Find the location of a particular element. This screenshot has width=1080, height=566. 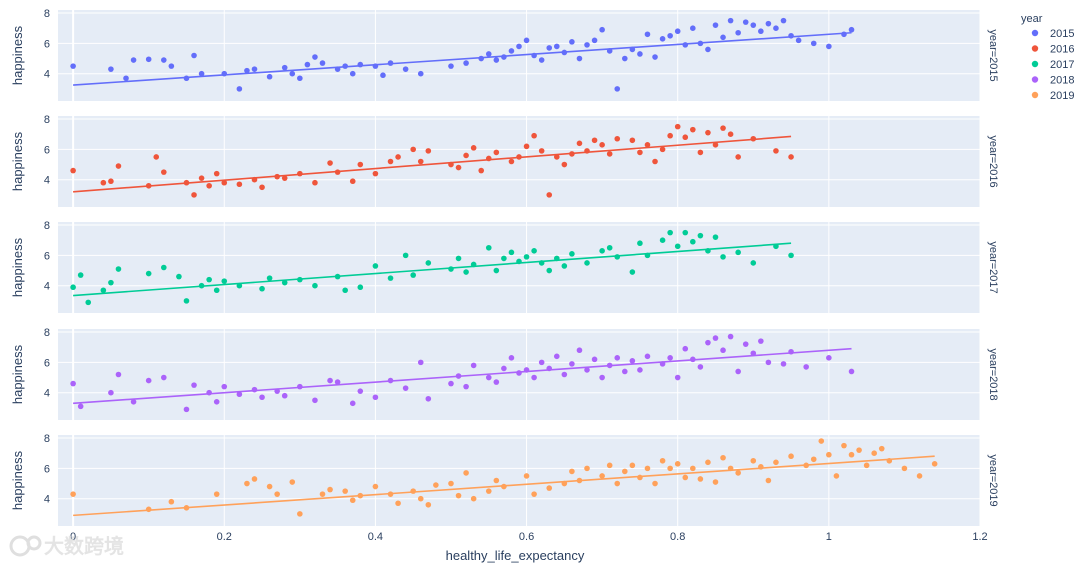

trendline is located at coordinates (462, 58).